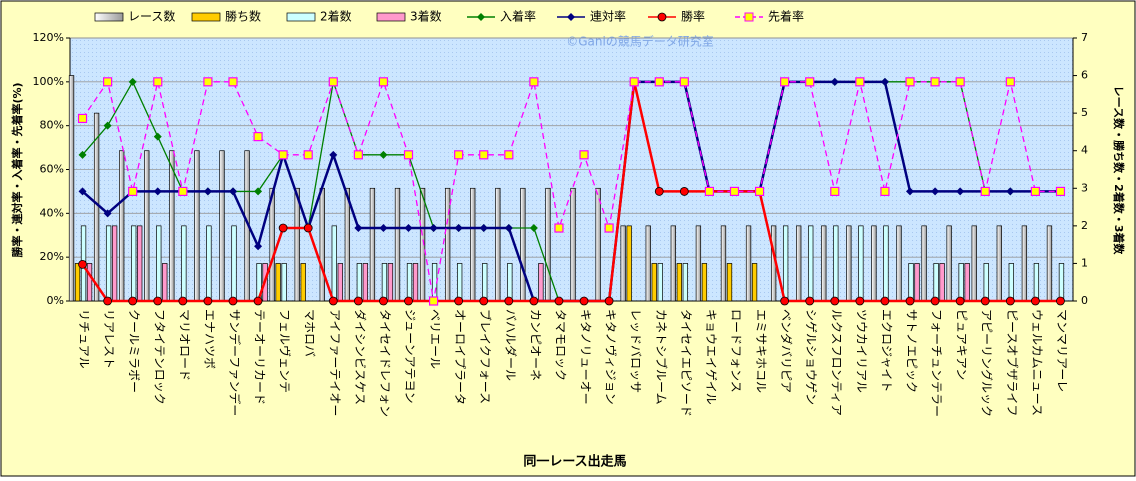 The width and height of the screenshot is (1136, 481). Describe the element at coordinates (234, 362) in the screenshot. I see `x-tick-label: サンデーファンデー` at that location.